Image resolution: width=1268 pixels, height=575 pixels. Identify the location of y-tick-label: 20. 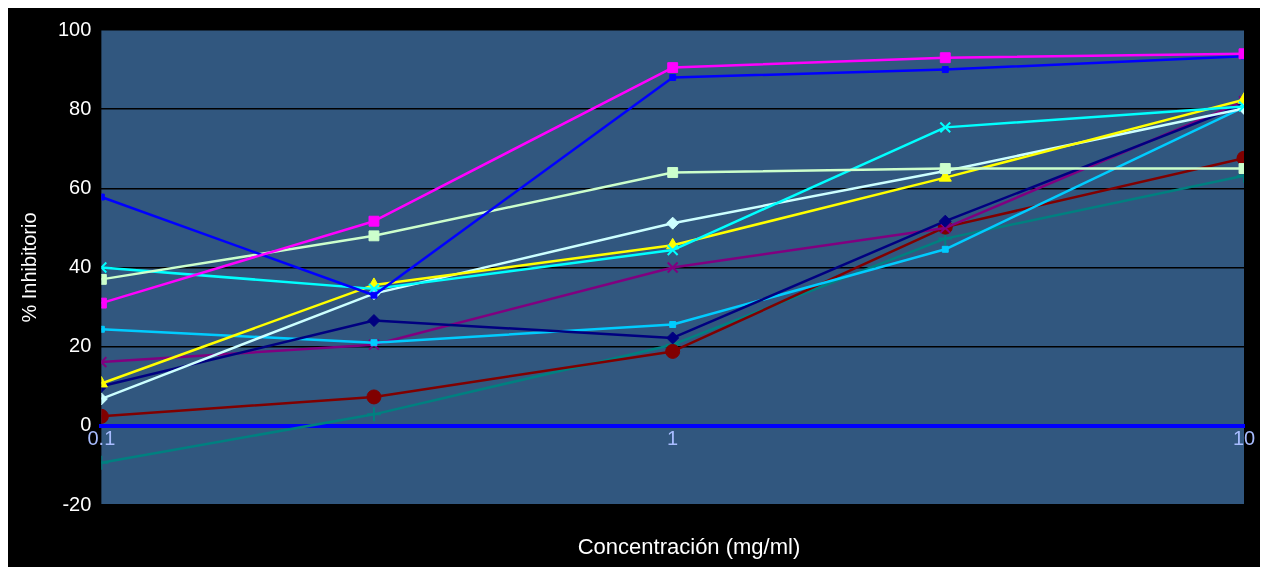
(80, 345).